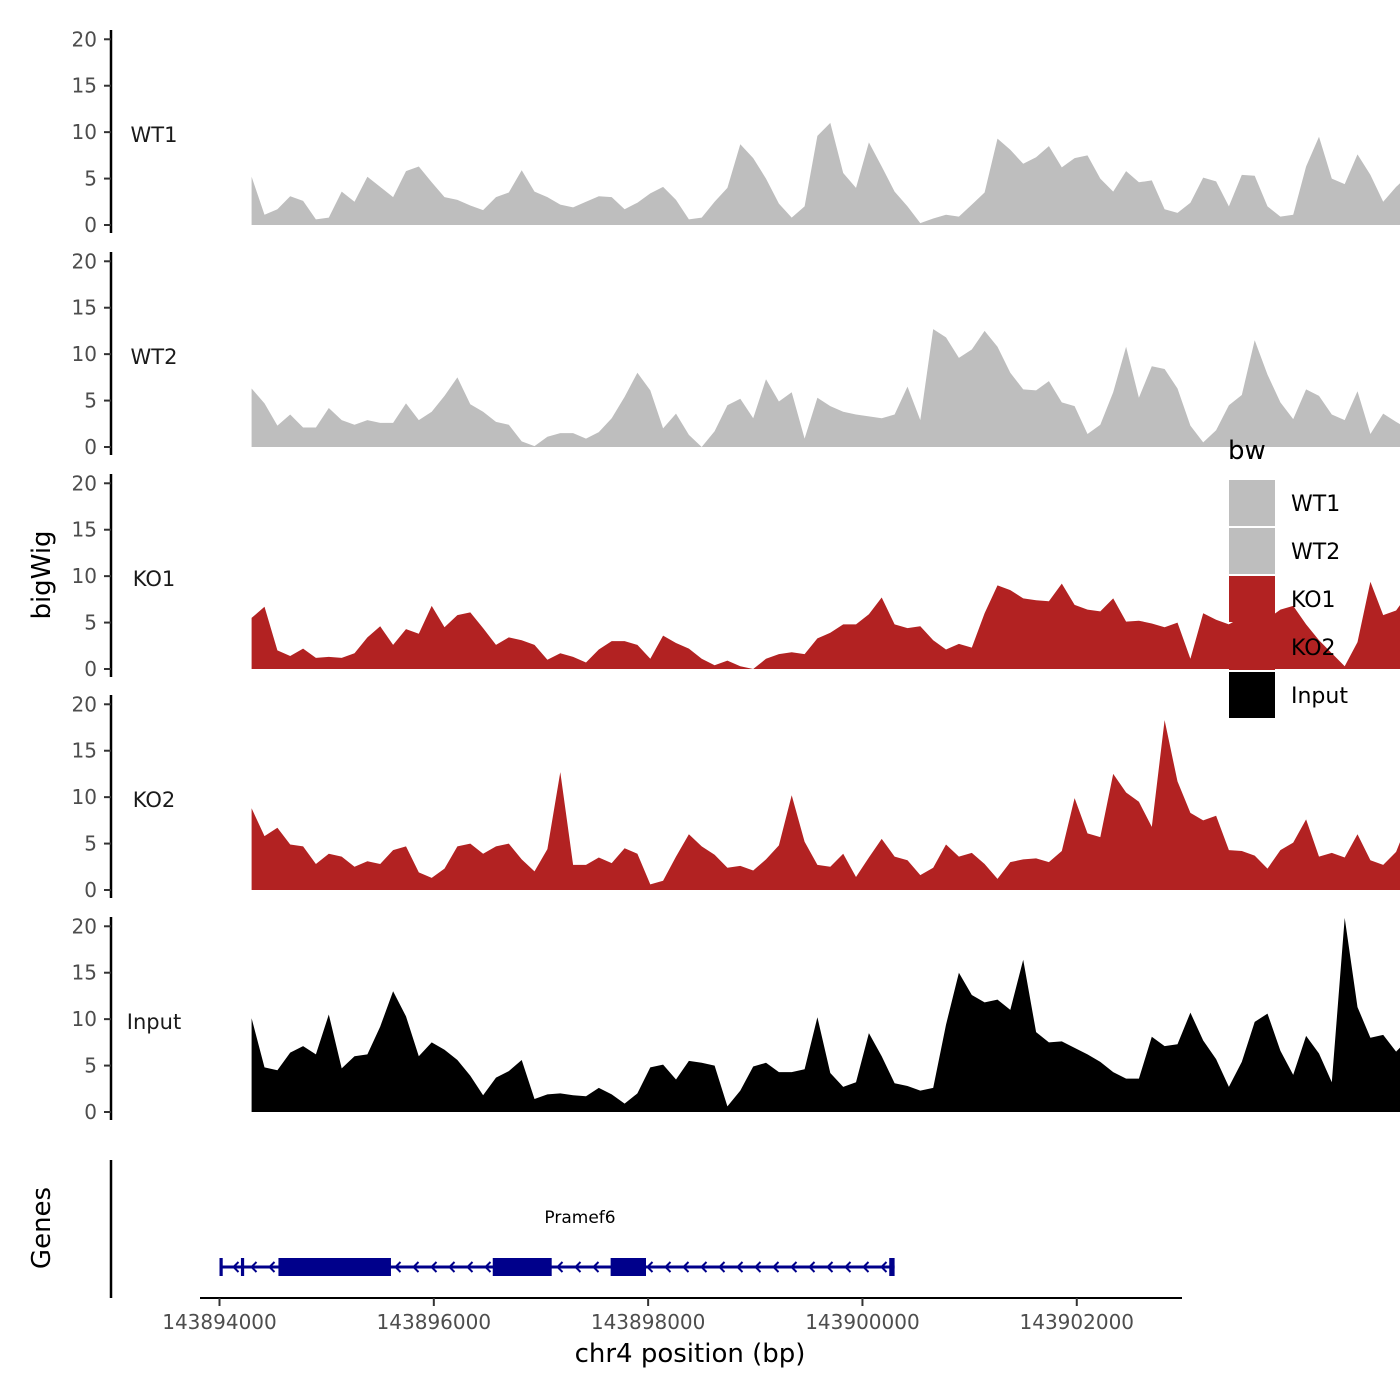 This screenshot has height=1400, width=1400. What do you see at coordinates (825, 388) in the screenshot?
I see `coverage-area-wt2` at bounding box center [825, 388].